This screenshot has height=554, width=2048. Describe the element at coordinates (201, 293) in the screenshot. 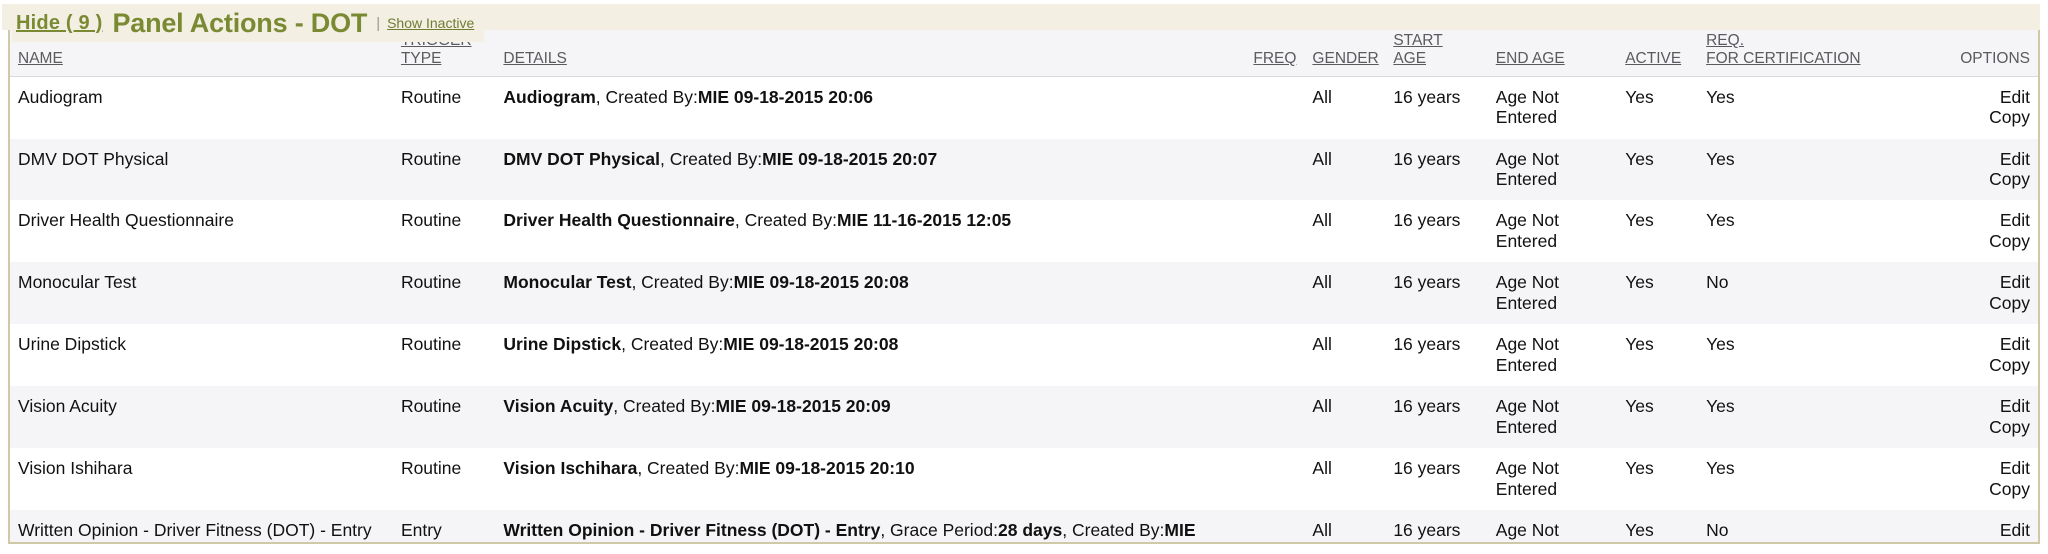

I see `cell-name: Monocular Test` at that location.